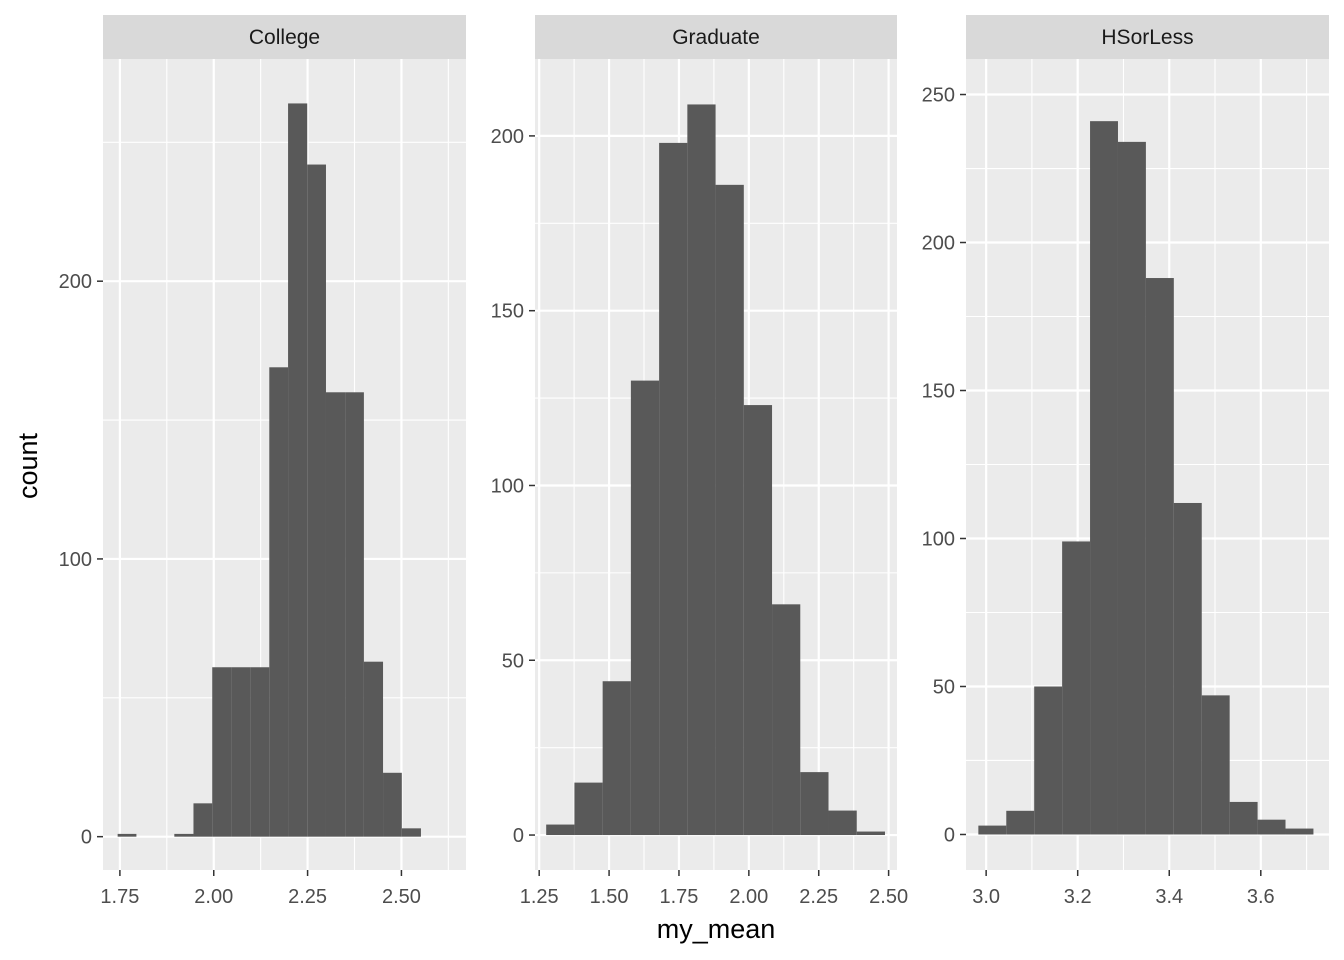  Describe the element at coordinates (938, 96) in the screenshot. I see `y-tick-label: 250` at that location.